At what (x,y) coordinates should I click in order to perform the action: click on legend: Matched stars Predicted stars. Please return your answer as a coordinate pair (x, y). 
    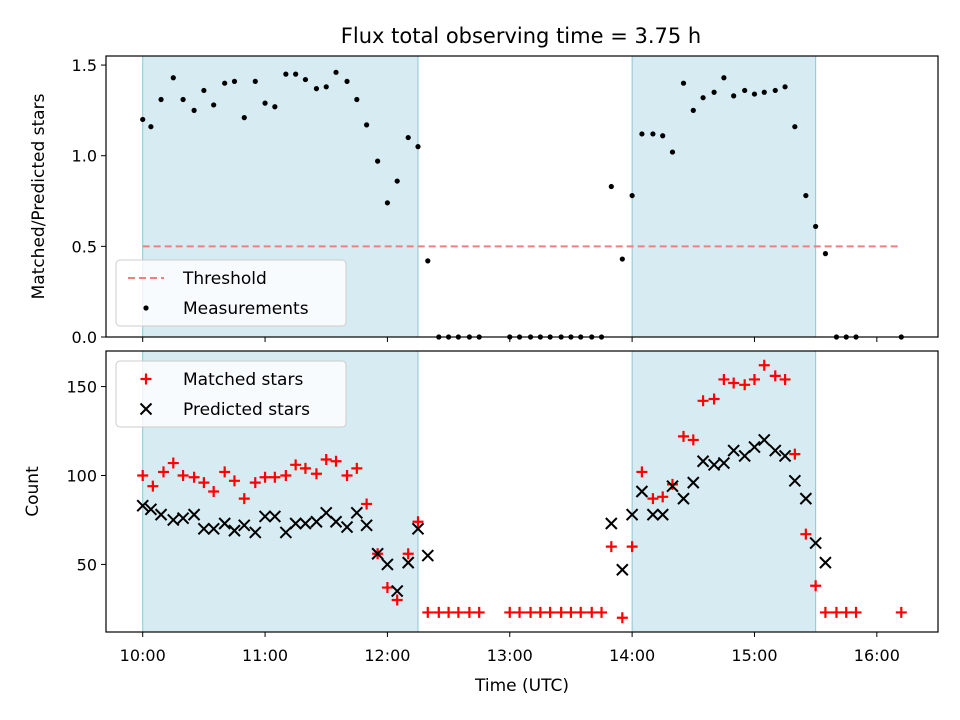
    Looking at the image, I should click on (231, 394).